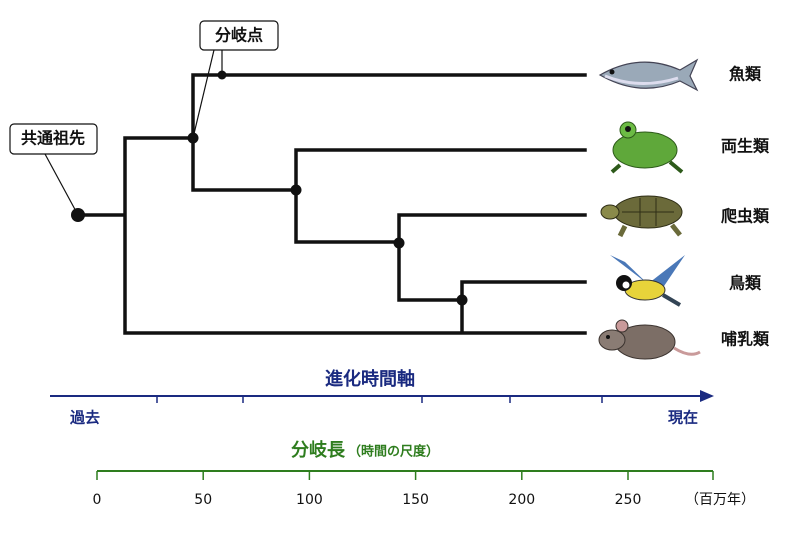 The image size is (800, 533). Describe the element at coordinates (649, 339) in the screenshot. I see `mouse-icon` at that location.